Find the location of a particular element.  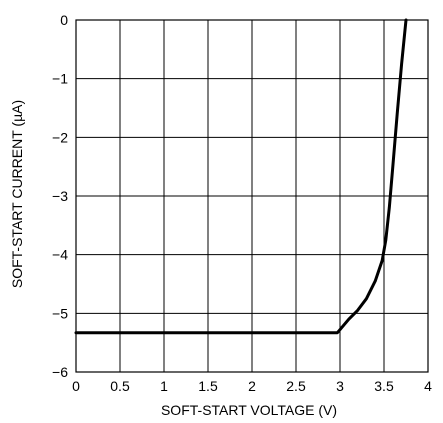

x-tick-labels: 0 0.5 1 1.5 2 2.5 3 3.5 4 is located at coordinates (252, 386).